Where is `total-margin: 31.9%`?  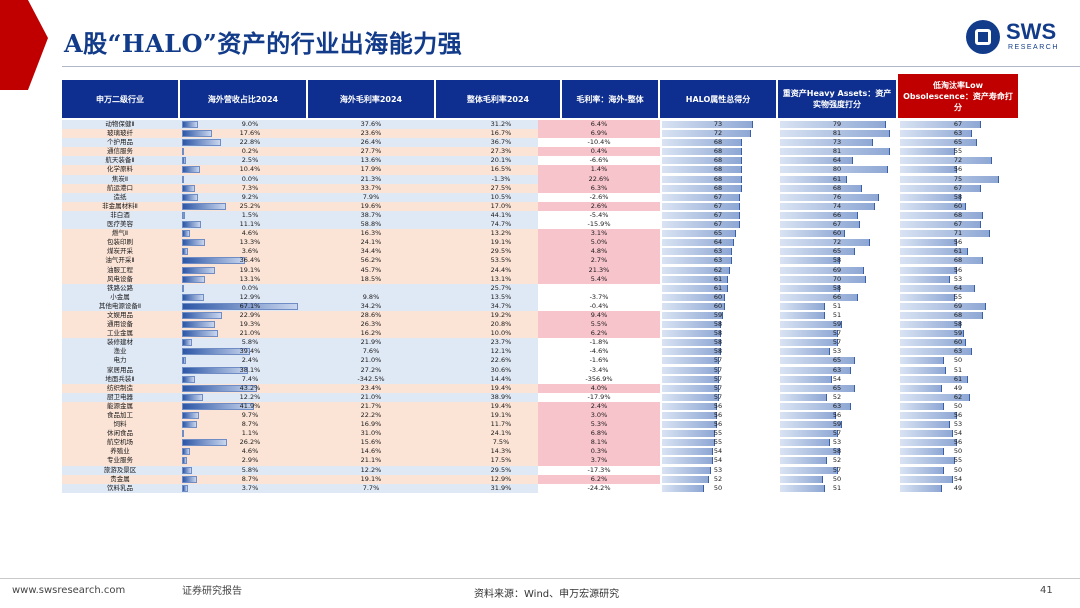 total-margin: 31.9% is located at coordinates (501, 487).